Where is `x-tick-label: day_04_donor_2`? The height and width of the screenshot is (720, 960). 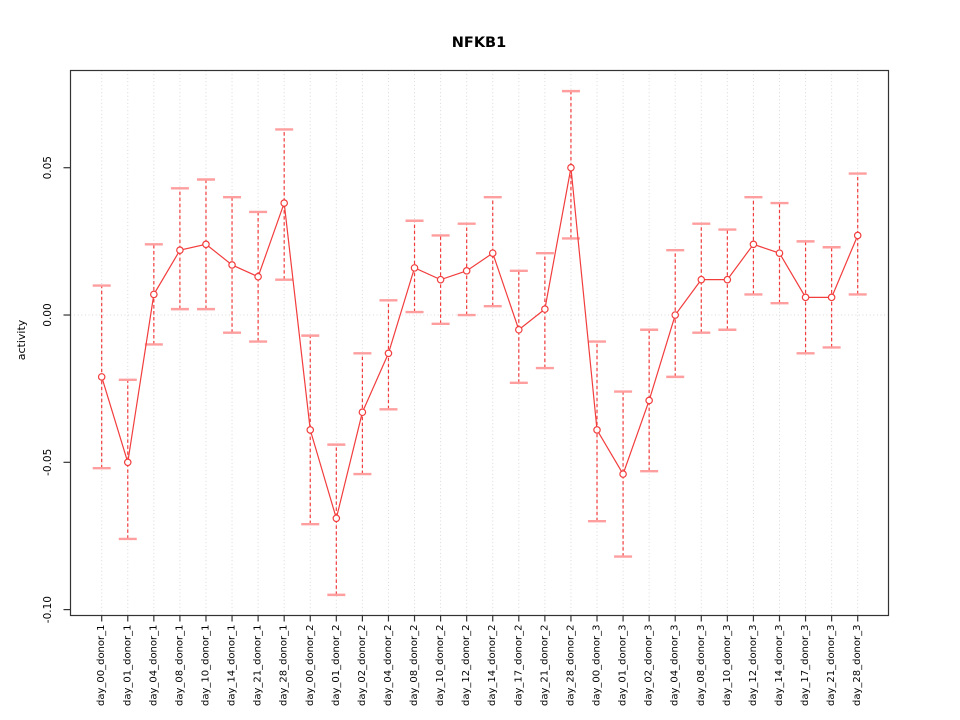
x-tick-label: day_04_donor_2 is located at coordinates (388, 666).